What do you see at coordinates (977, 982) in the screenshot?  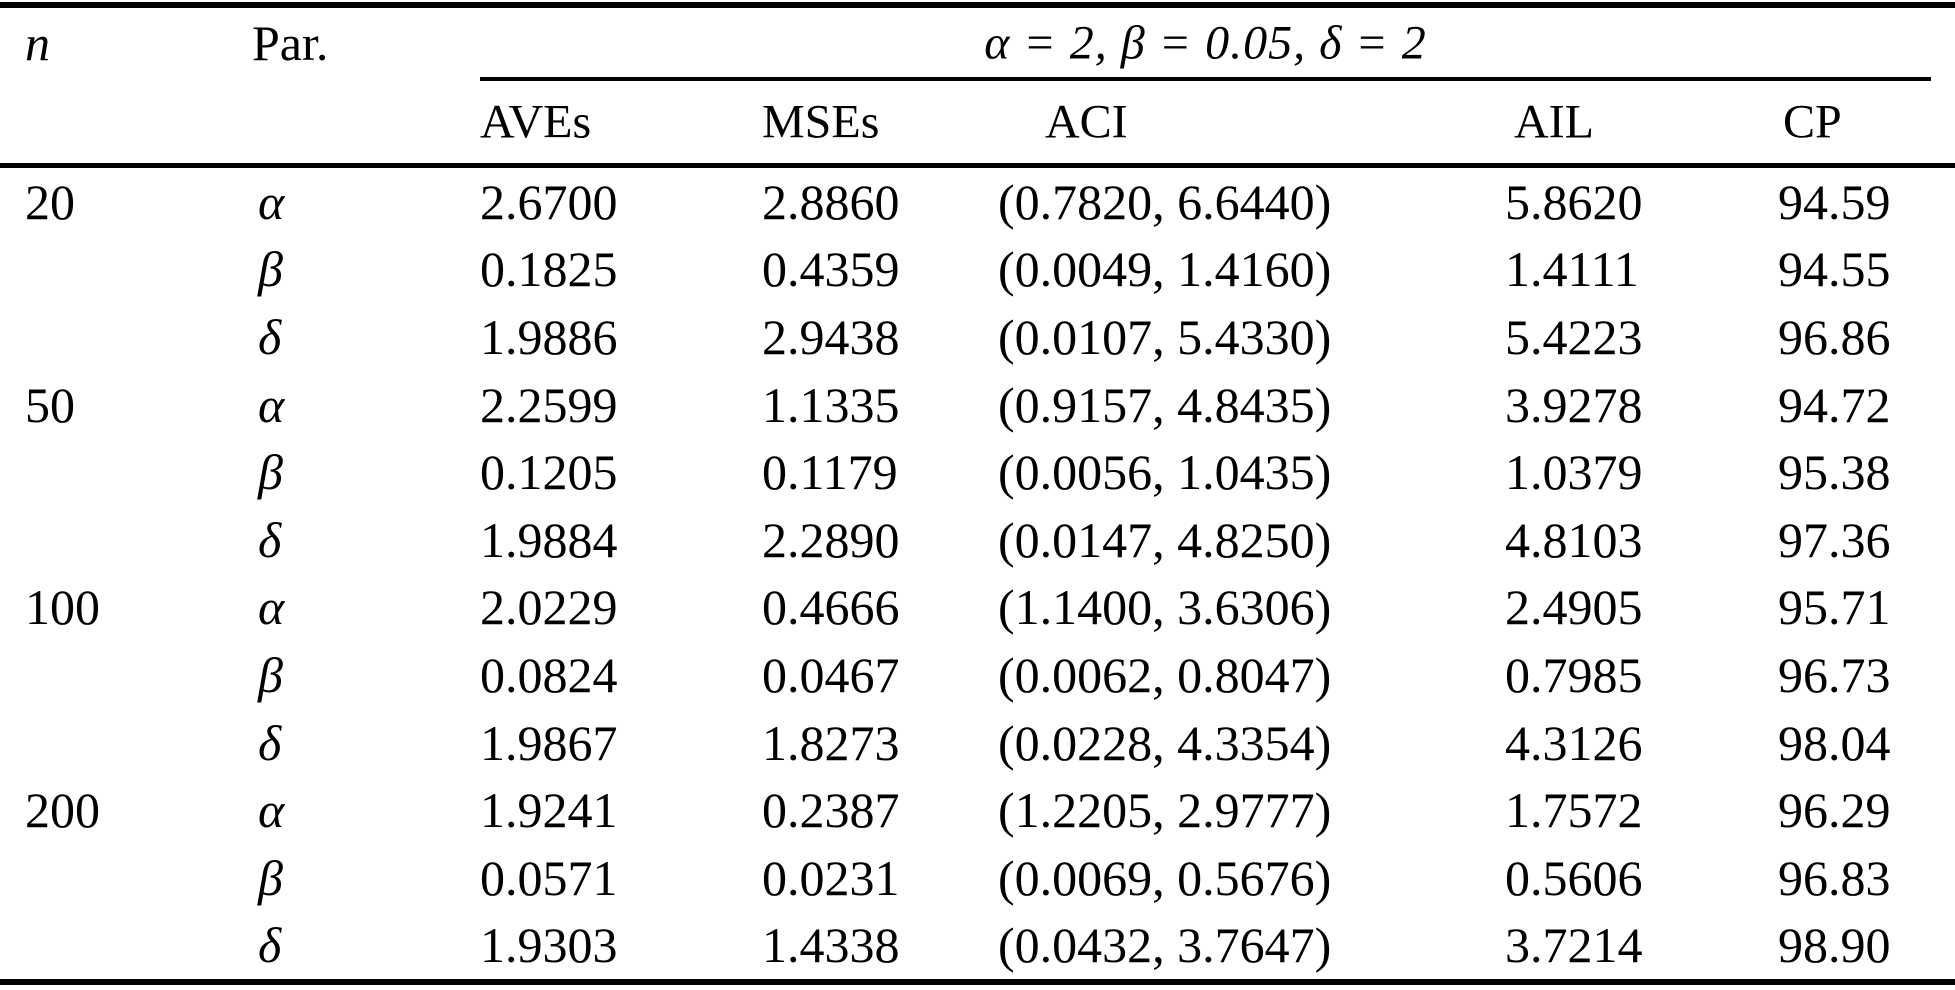 I see `table-bottom-rule` at bounding box center [977, 982].